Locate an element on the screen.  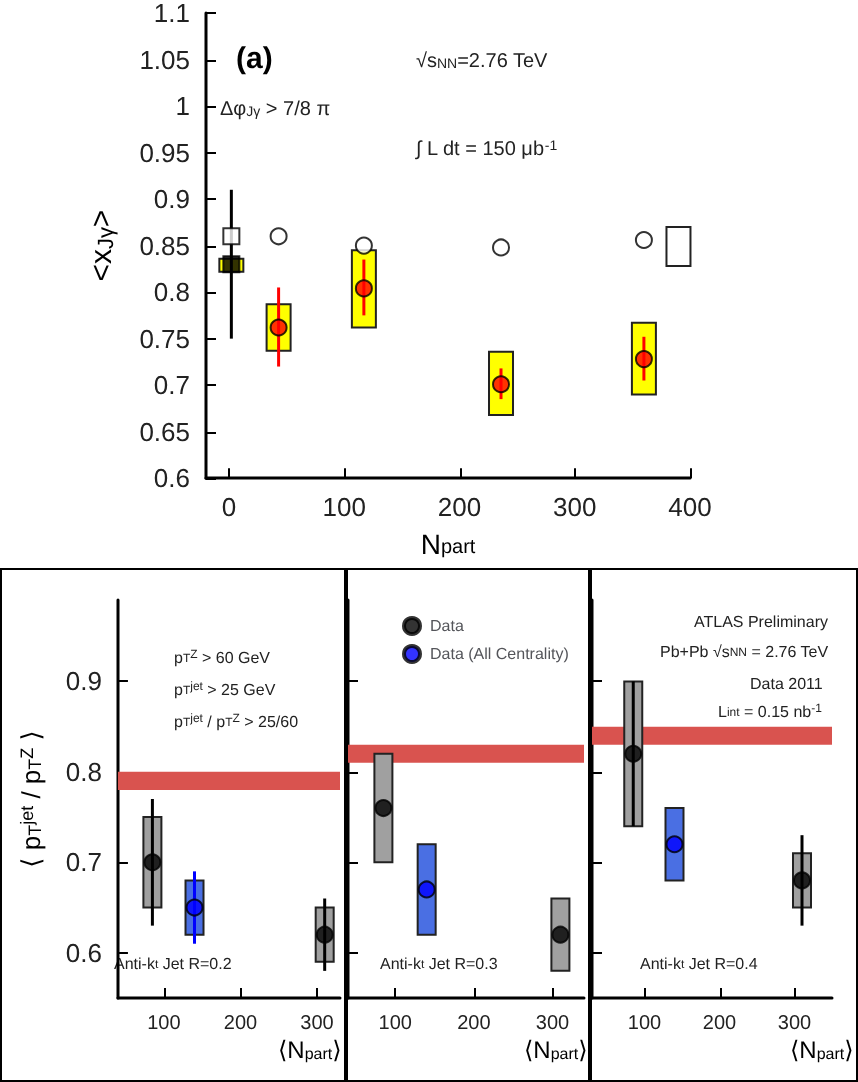
y-axis-title: <xJγ> is located at coordinates (101, 245).